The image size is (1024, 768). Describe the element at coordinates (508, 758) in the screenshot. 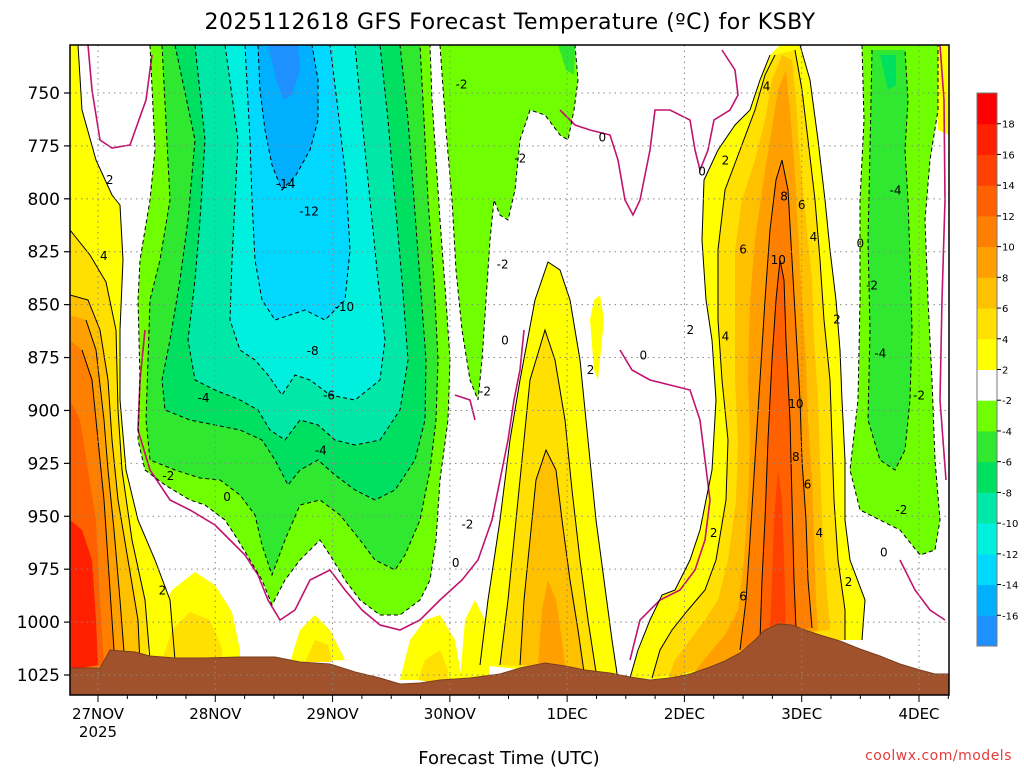

I see `x-axis-title: Forecast Time (UTC)` at that location.